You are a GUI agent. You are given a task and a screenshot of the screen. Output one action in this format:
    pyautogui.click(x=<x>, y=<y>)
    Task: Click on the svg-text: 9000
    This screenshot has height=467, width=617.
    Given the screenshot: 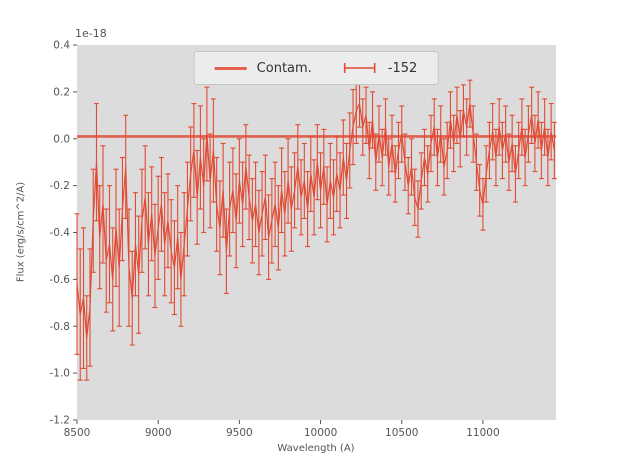 What is the action you would take?
    pyautogui.click(x=158, y=433)
    